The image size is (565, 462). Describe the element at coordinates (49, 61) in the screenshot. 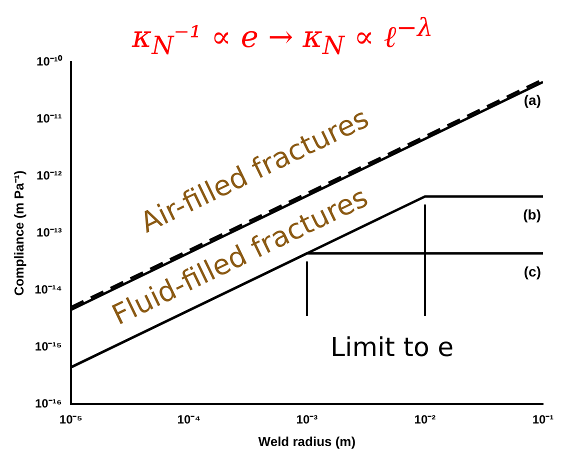

I see `y-tick-label: 10⁻¹⁰` at that location.